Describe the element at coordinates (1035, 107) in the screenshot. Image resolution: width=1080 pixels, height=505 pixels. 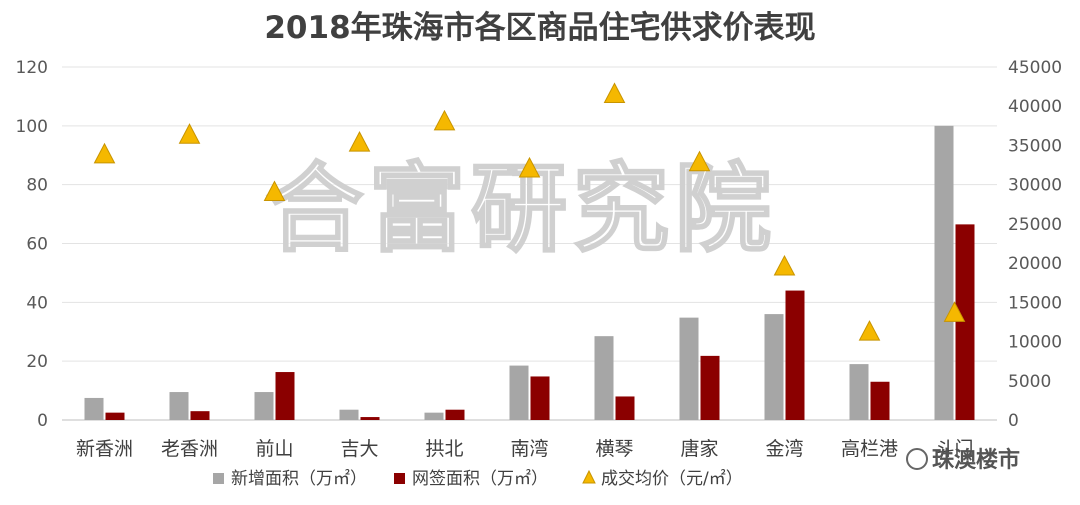
I see `y-right-tick-label: 40000` at that location.